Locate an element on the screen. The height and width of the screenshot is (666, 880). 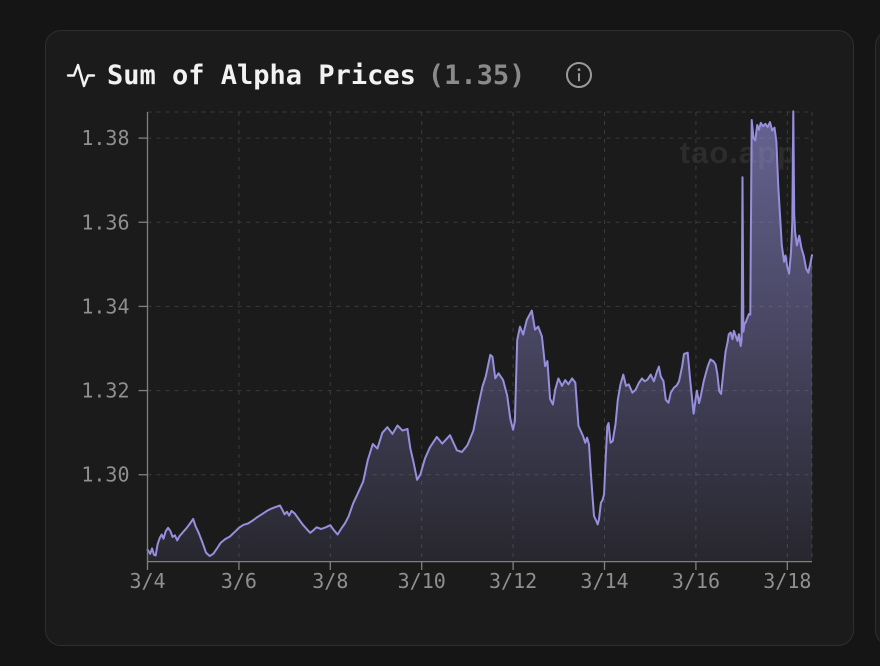
chart-title: Sum of Alpha Prices is located at coordinates (261, 75).